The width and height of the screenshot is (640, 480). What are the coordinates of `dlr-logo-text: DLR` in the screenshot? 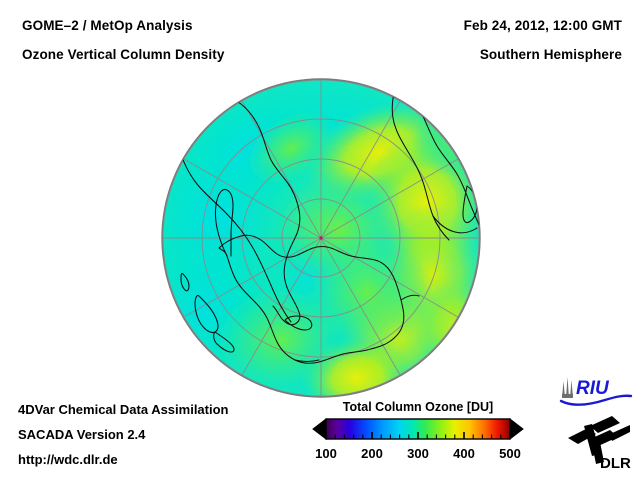 It's located at (615, 463).